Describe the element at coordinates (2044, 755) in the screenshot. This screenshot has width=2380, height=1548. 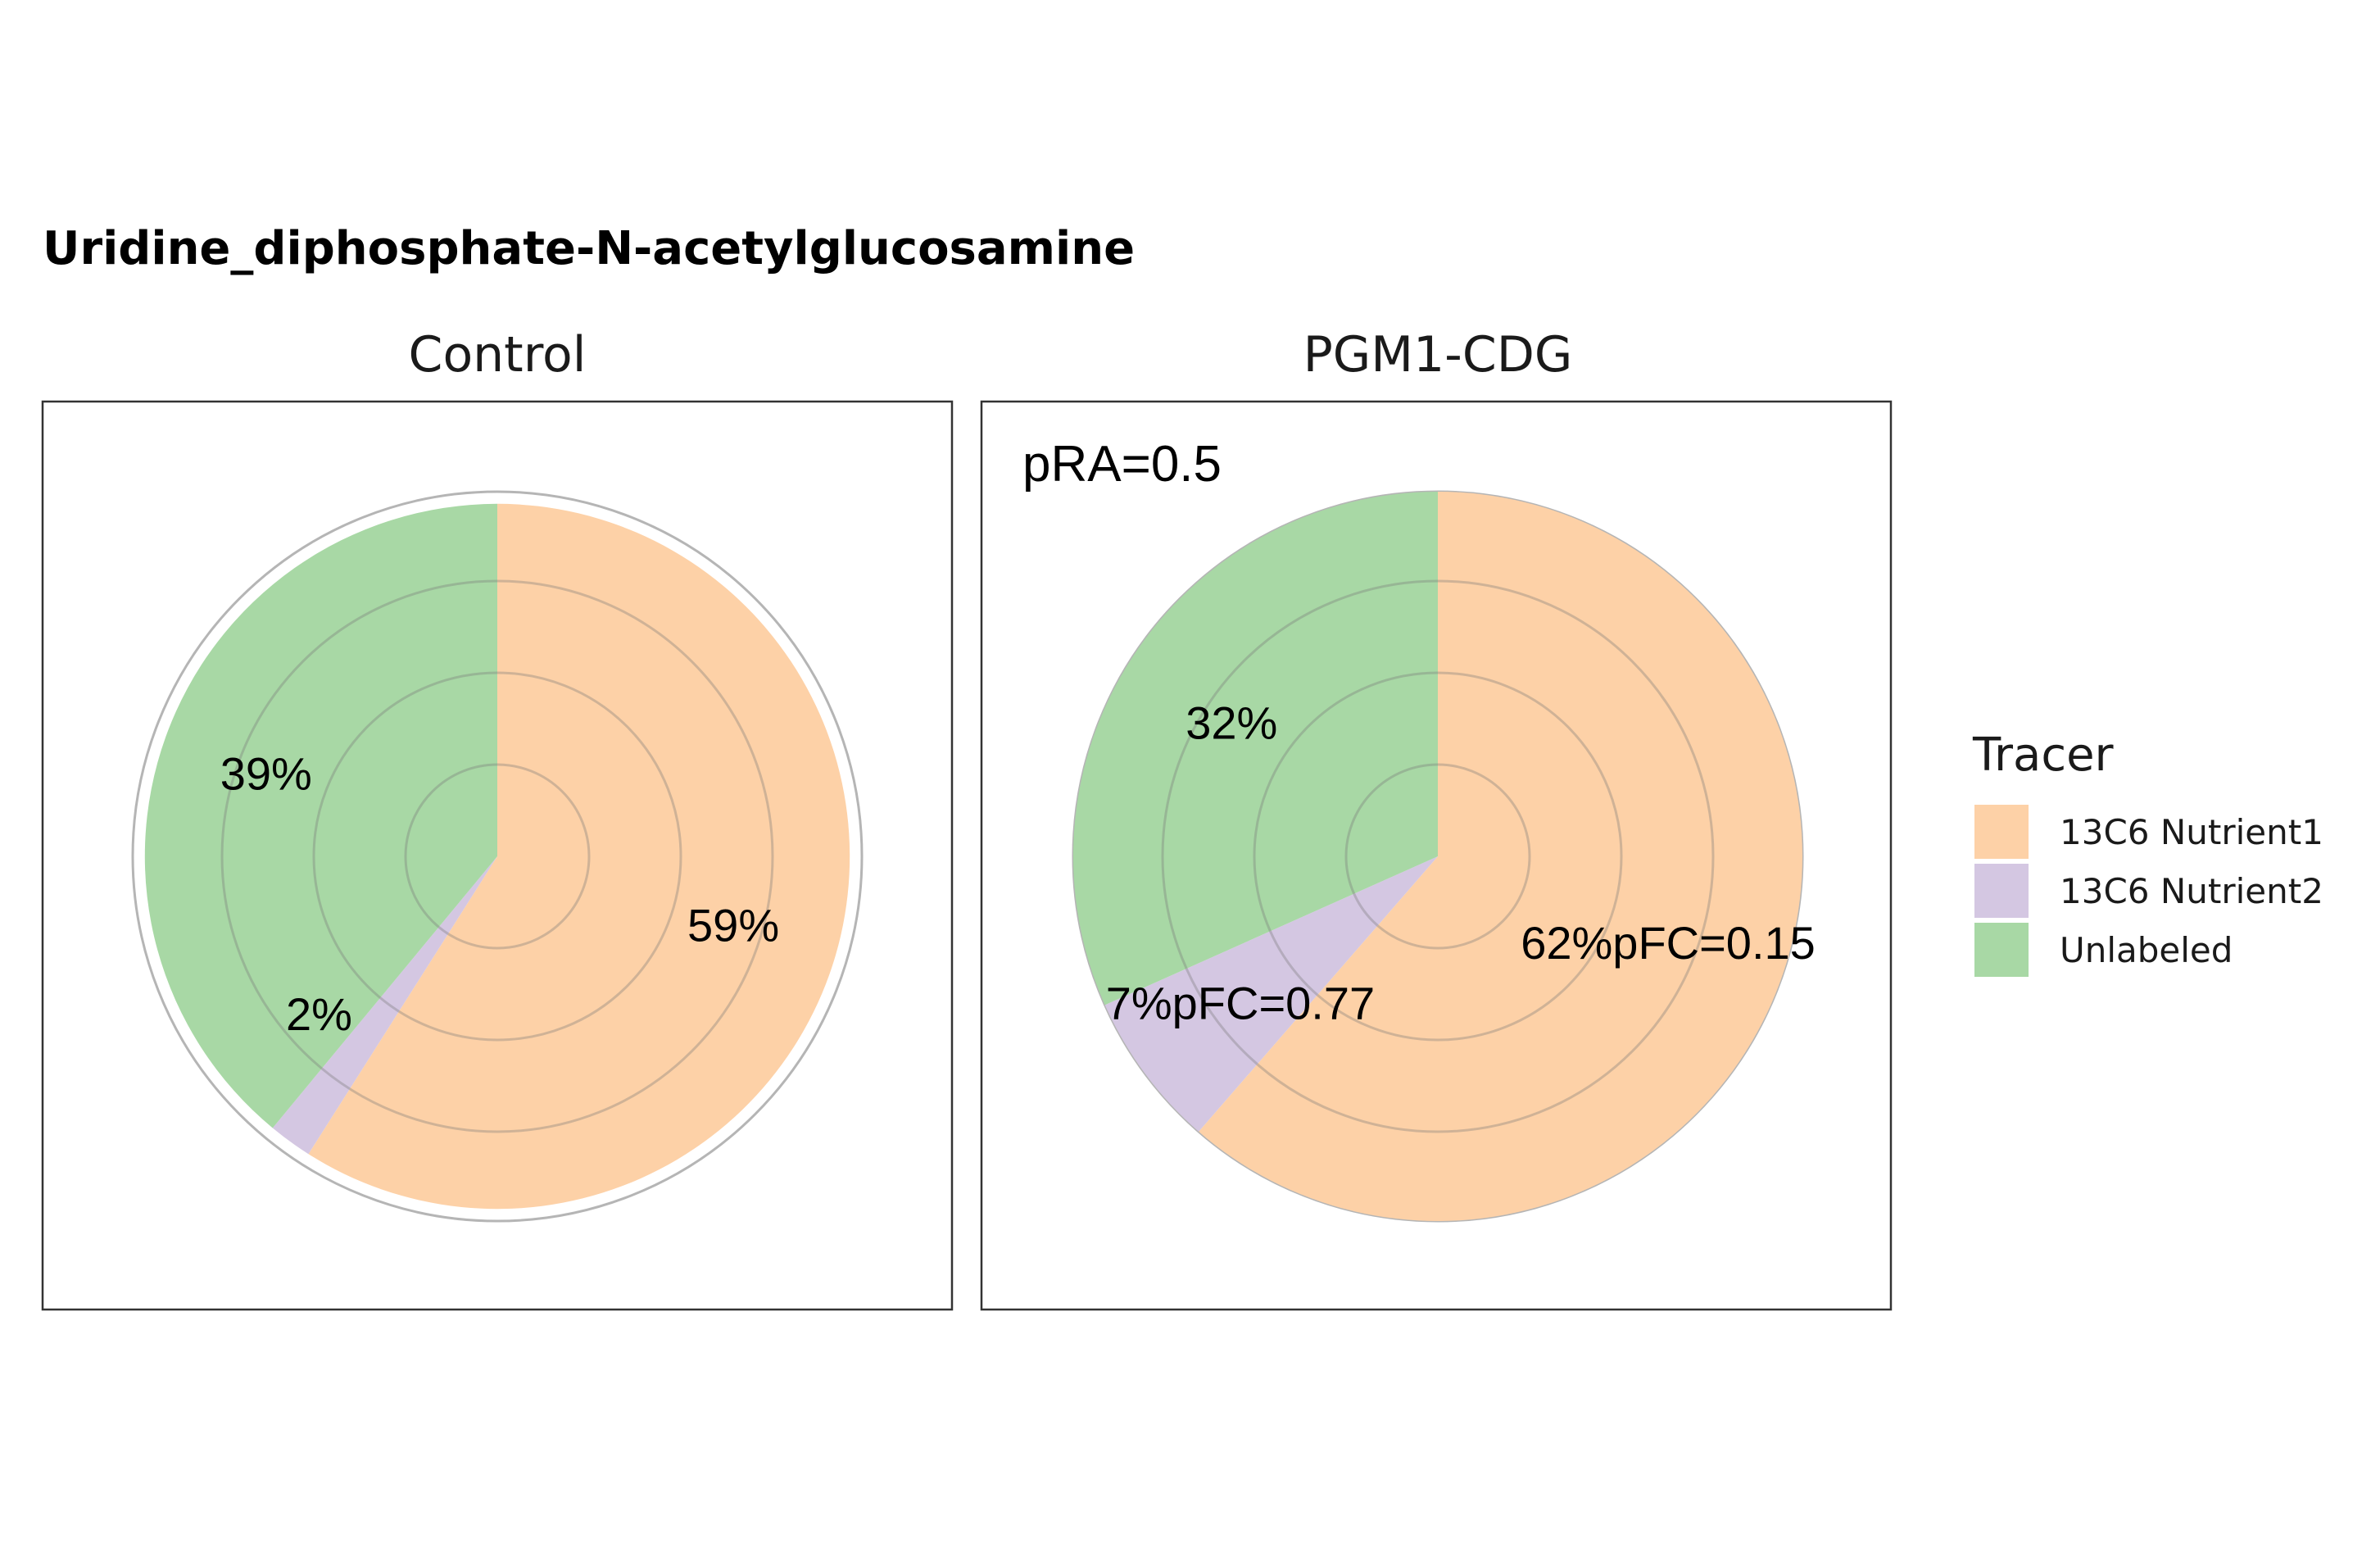
I see `legend-title: Tracer` at that location.